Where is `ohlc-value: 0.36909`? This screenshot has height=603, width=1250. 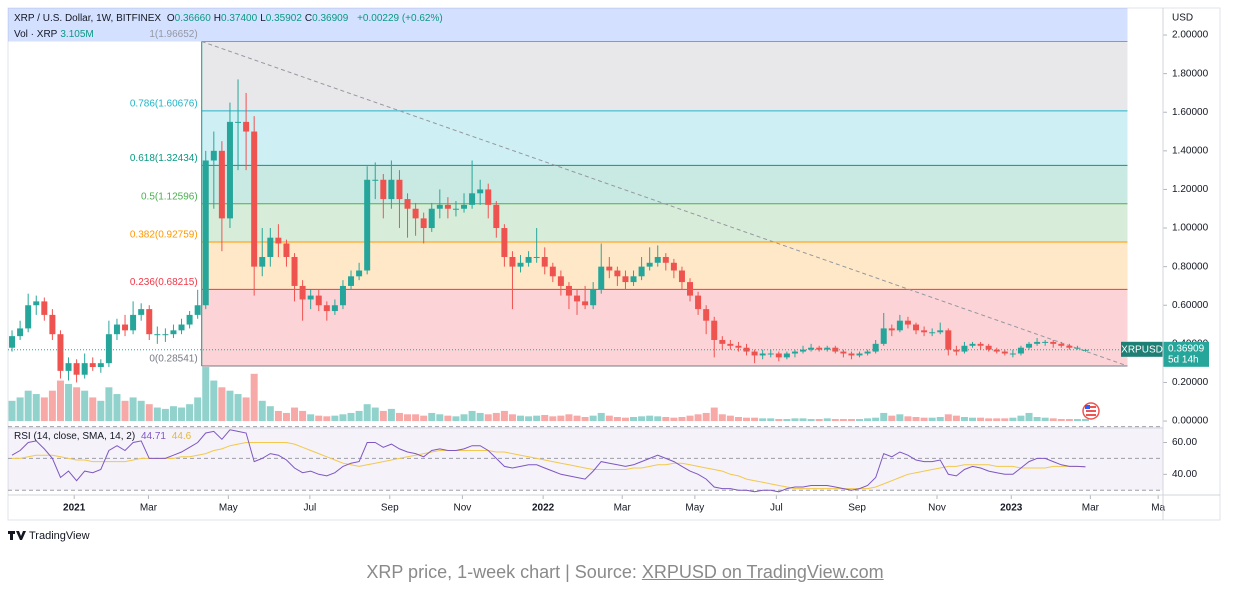 ohlc-value: 0.36909 is located at coordinates (330, 18).